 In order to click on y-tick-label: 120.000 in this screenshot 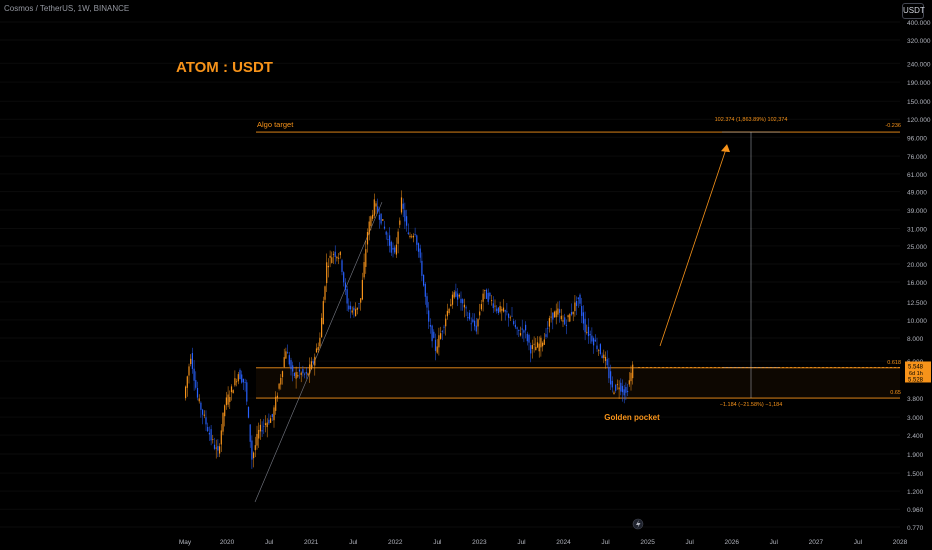, I will do `click(919, 120)`.